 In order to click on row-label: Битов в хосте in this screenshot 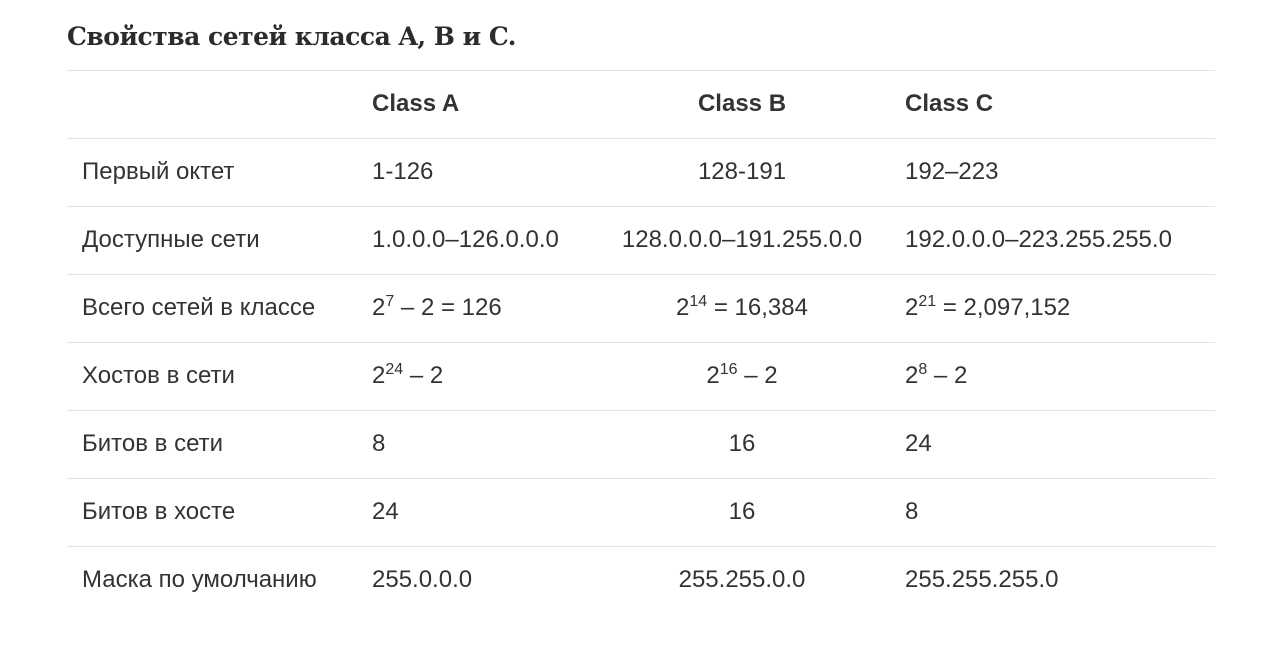, I will do `click(159, 511)`.